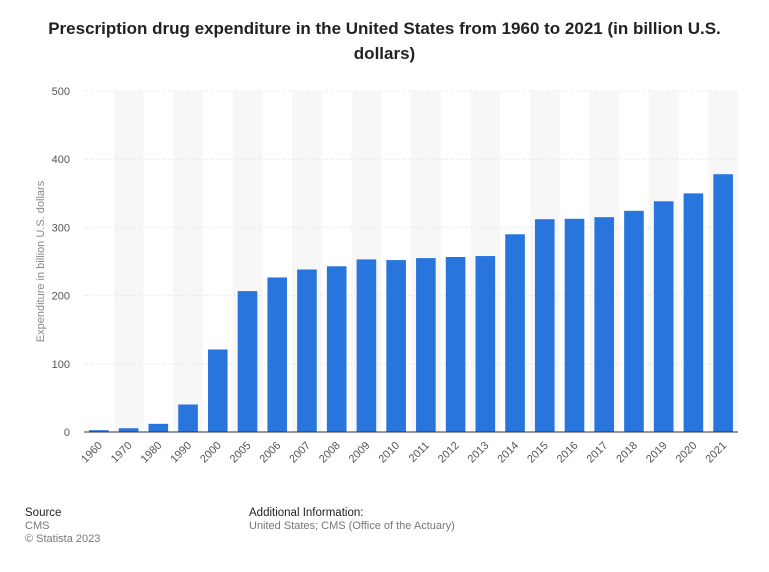 The image size is (769, 572). I want to click on bar-2013, so click(485, 344).